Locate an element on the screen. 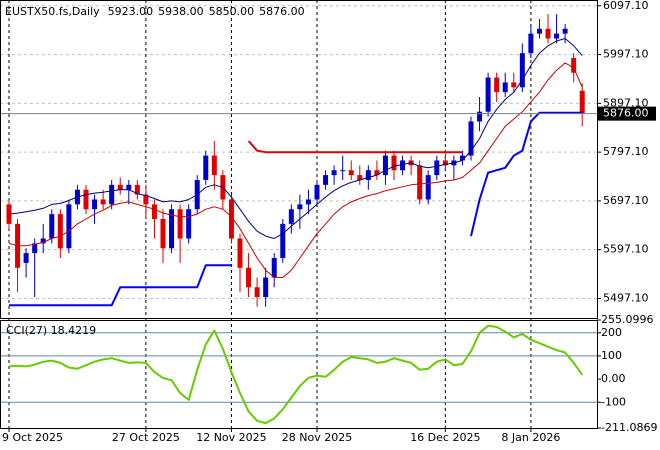  indicator-title: CCI(27) 18.4219 is located at coordinates (51, 330).